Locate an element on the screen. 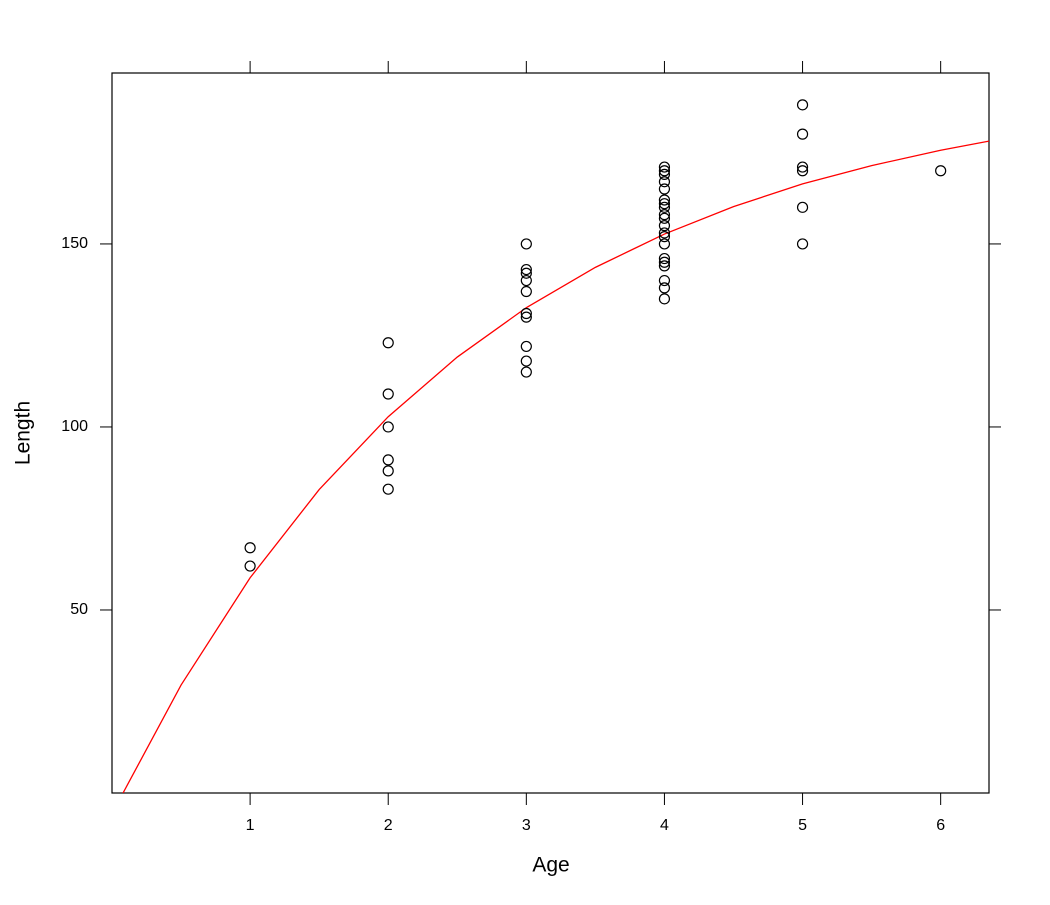  x-tick-label: 3 is located at coordinates (526, 825).